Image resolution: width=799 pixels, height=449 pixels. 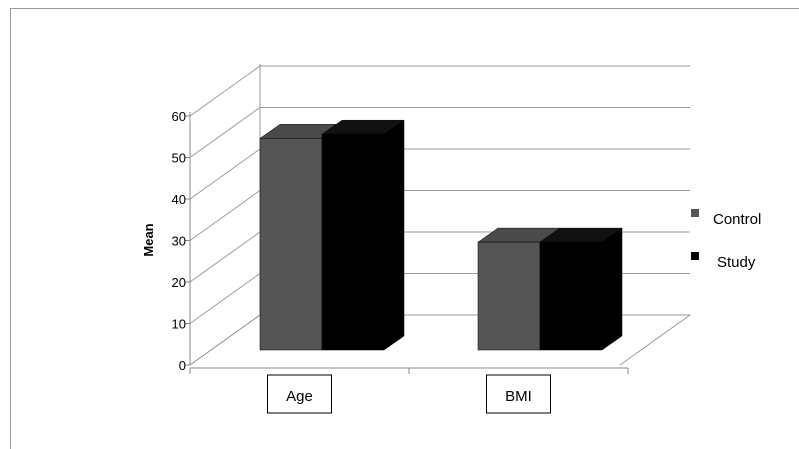 What do you see at coordinates (182, 365) in the screenshot?
I see `y-tick-label: 0` at bounding box center [182, 365].